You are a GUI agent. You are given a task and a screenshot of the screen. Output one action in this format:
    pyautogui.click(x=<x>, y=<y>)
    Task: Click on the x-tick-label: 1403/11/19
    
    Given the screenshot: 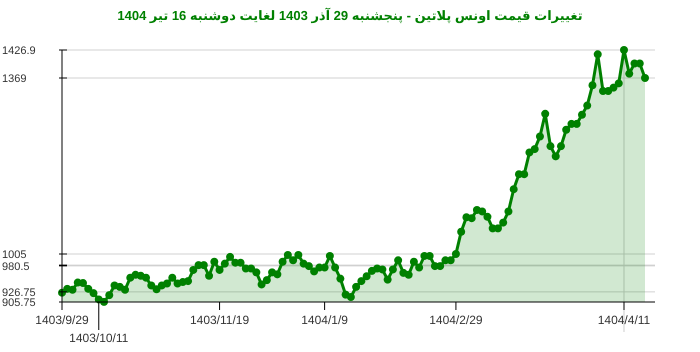 What is the action you would take?
    pyautogui.click(x=220, y=320)
    